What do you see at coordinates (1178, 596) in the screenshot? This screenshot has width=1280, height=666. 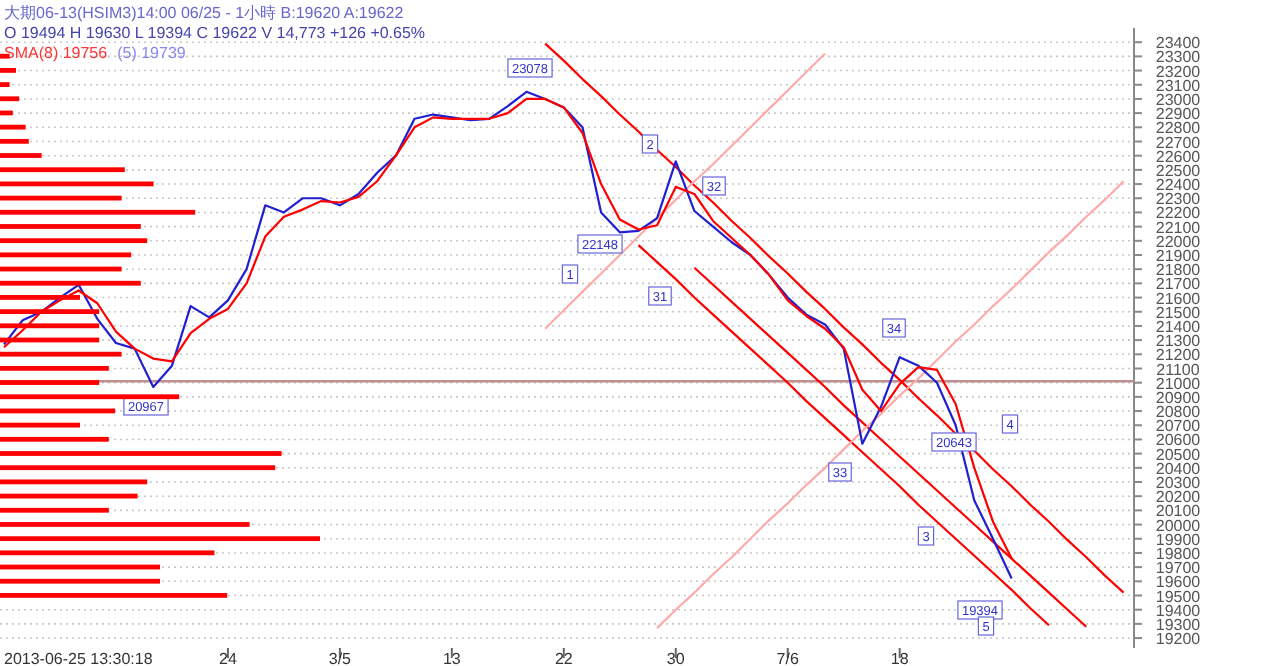 I see `y-tick-label: 19500` at bounding box center [1178, 596].